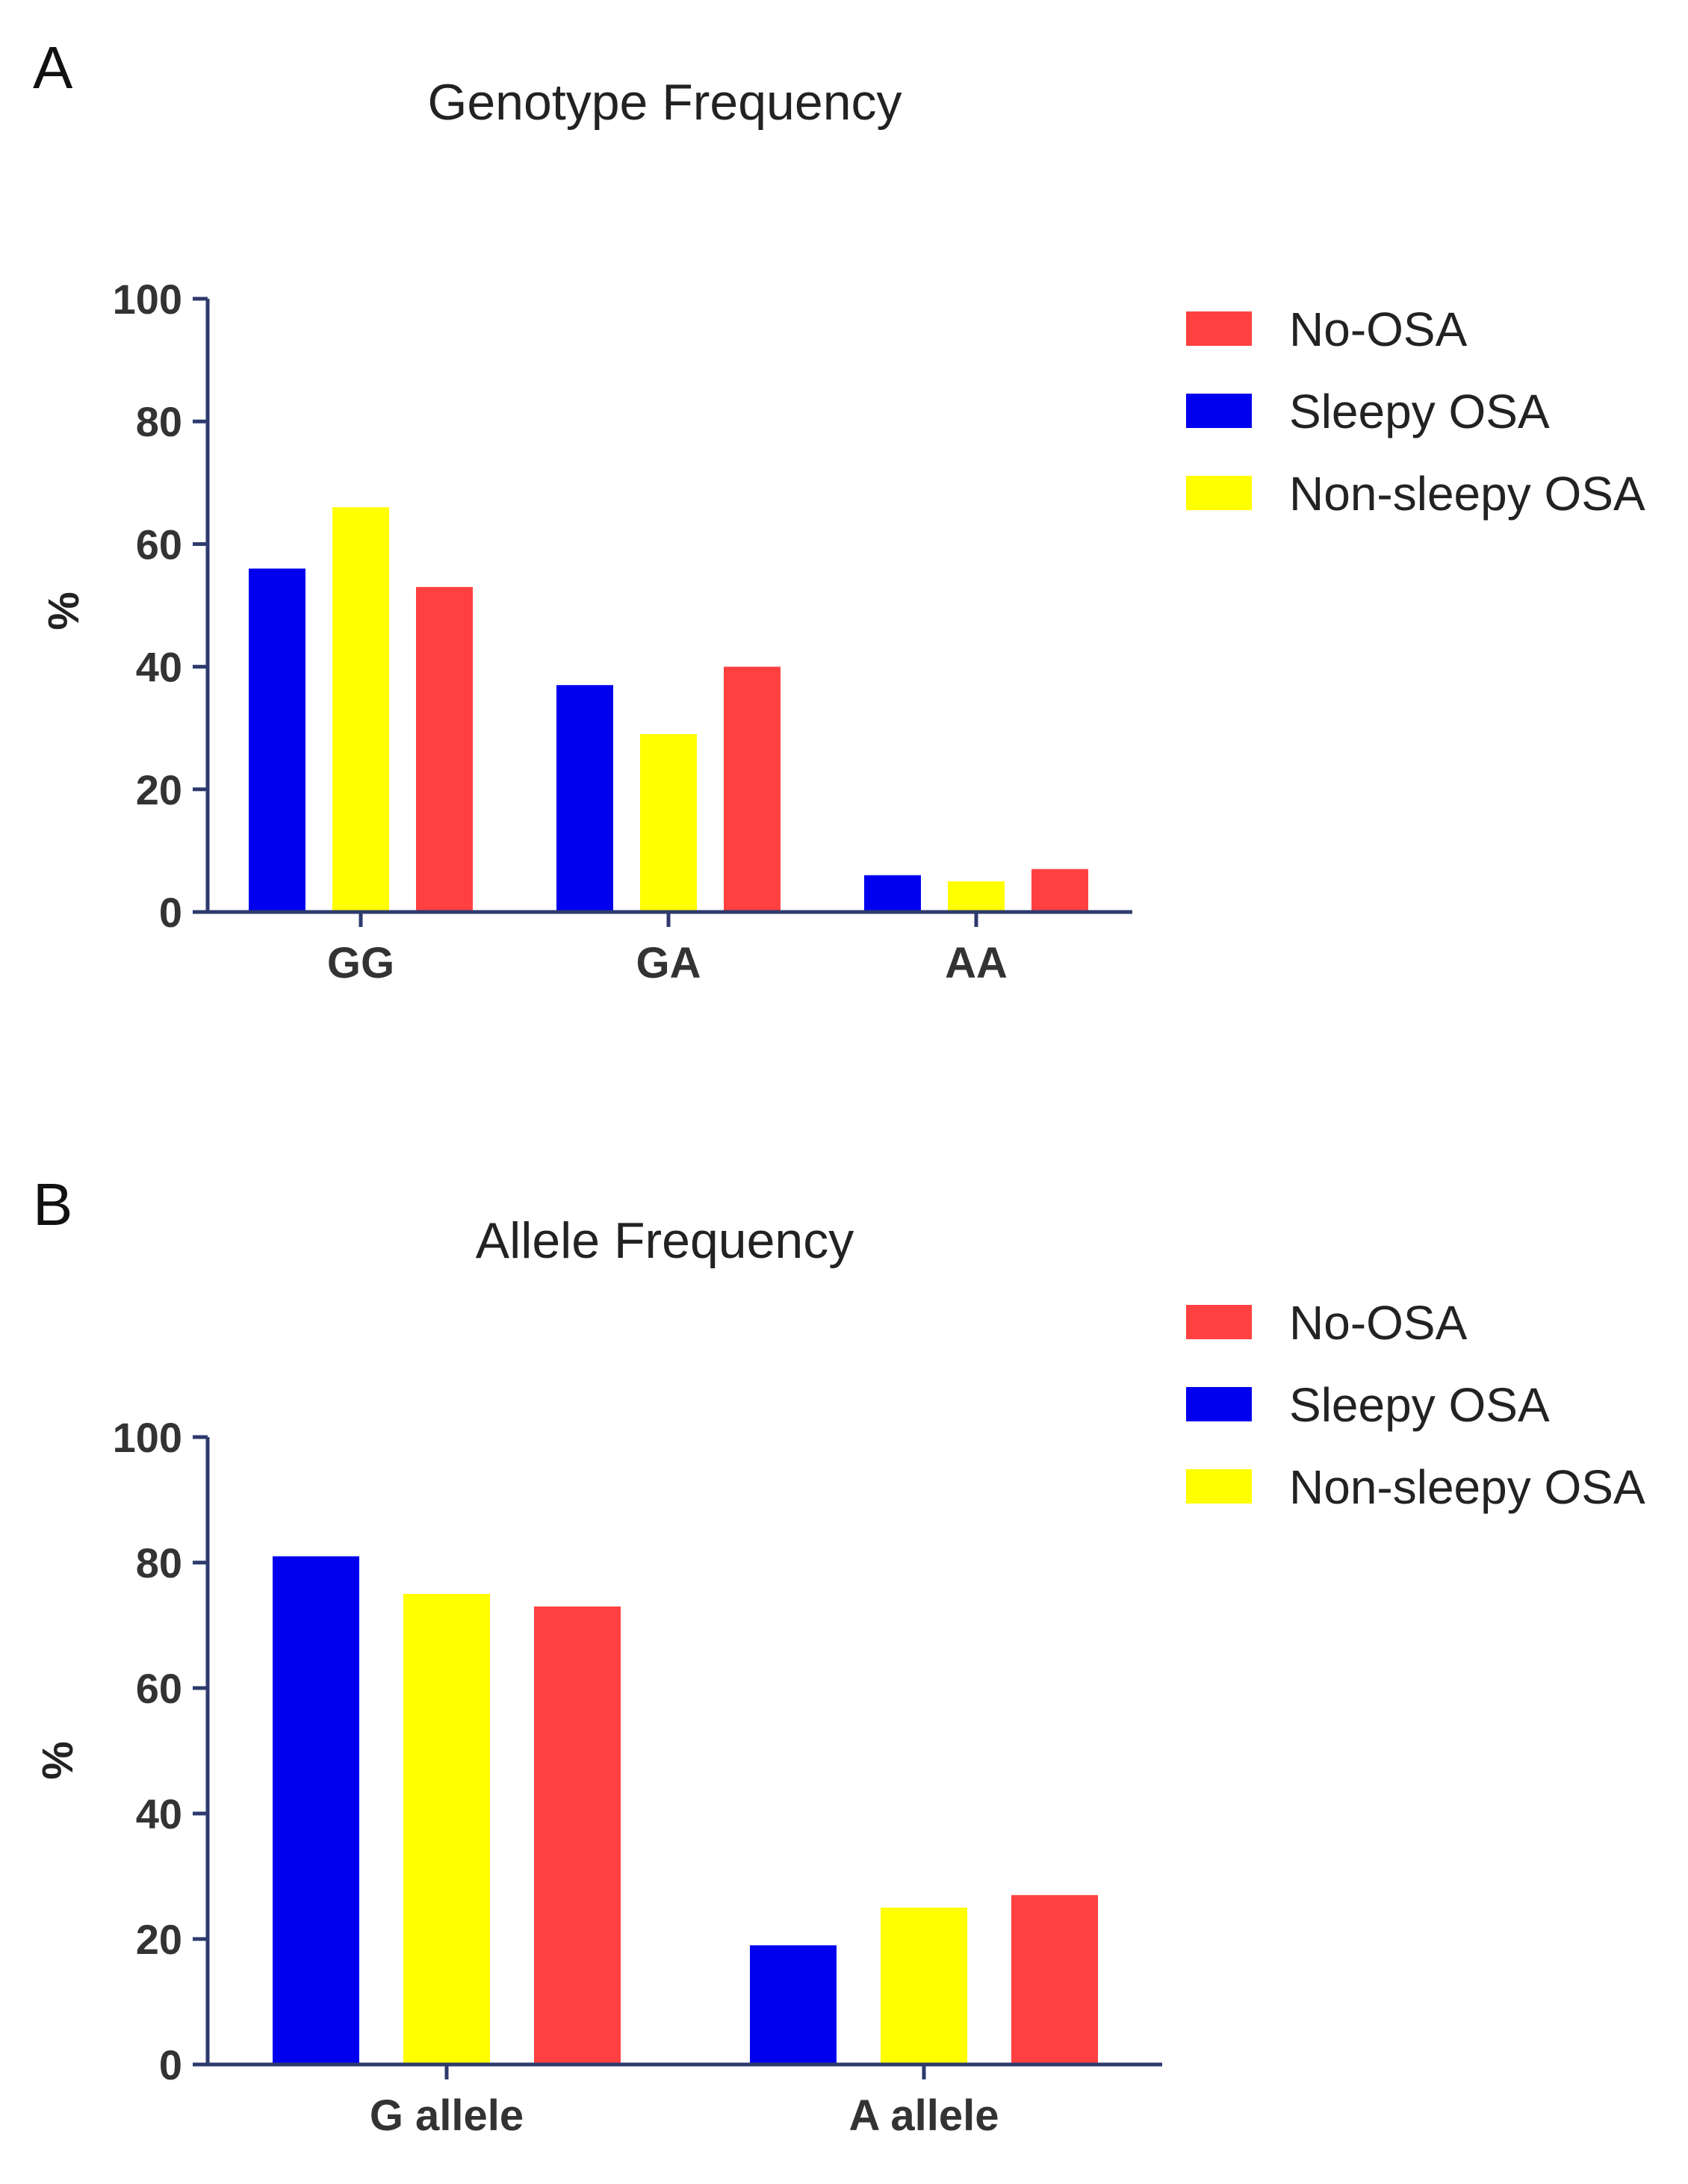 This screenshot has width=1688, height=2184. What do you see at coordinates (1467, 494) in the screenshot?
I see `panel-a-legend-label-non-sleepy-osa: Non-sleepy OSA` at bounding box center [1467, 494].